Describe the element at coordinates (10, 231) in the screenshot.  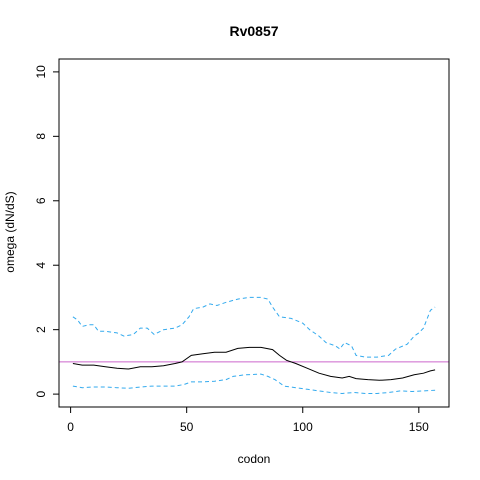
I see `y-axis-label: omega (dN/dS)` at that location.